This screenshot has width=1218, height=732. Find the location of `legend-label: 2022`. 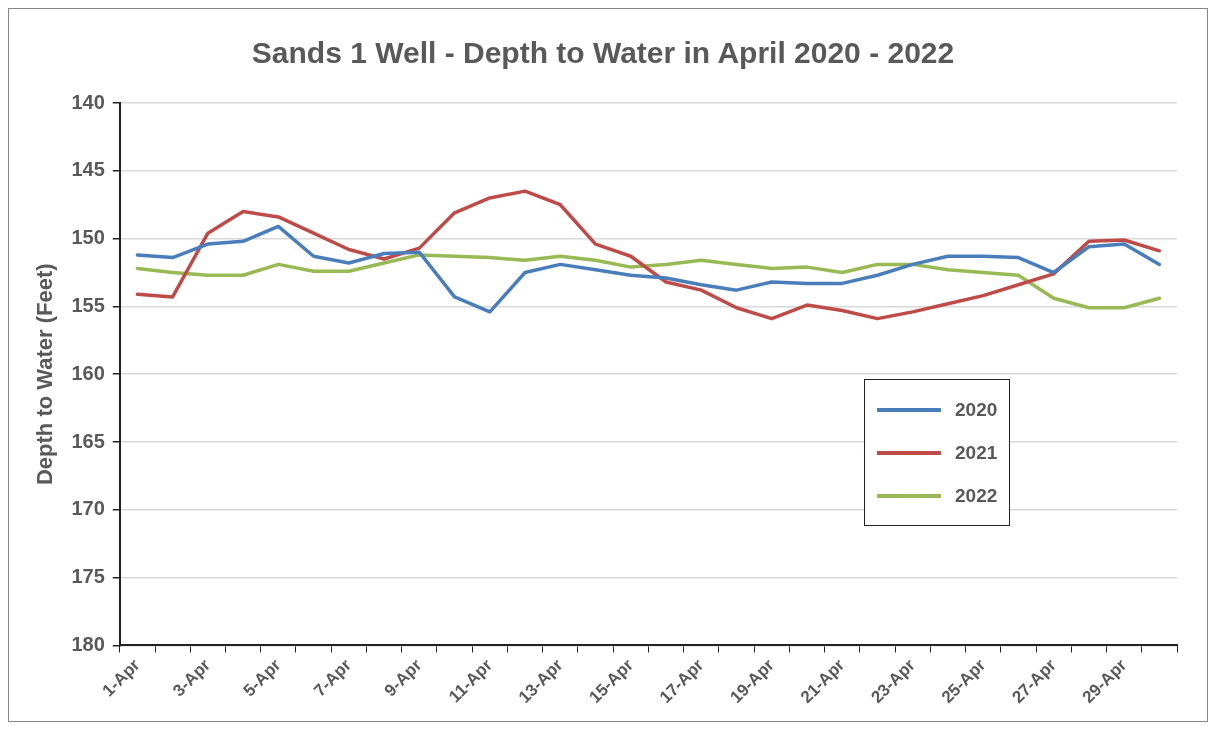

legend-label: 2022 is located at coordinates (976, 495).